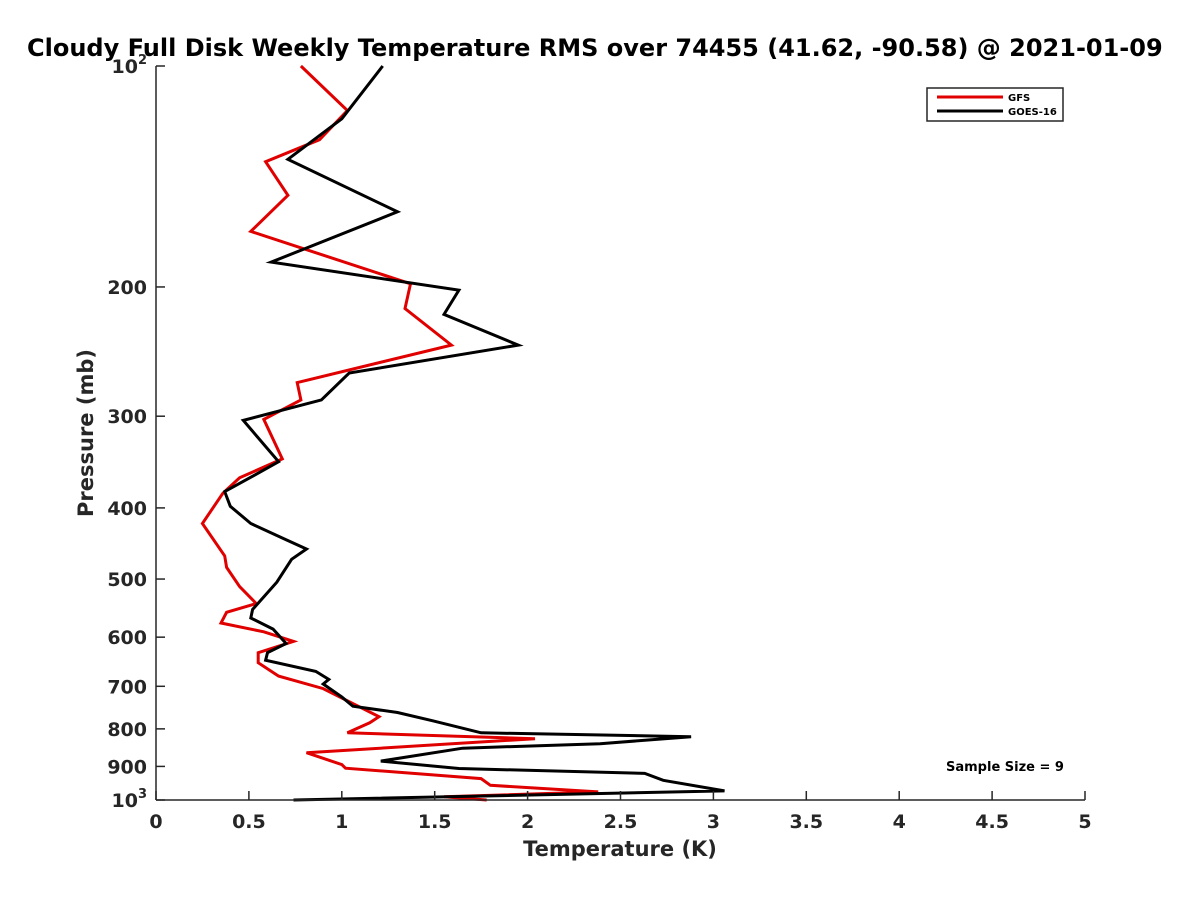  I want to click on y-tick-label: 10³, so click(130, 799).